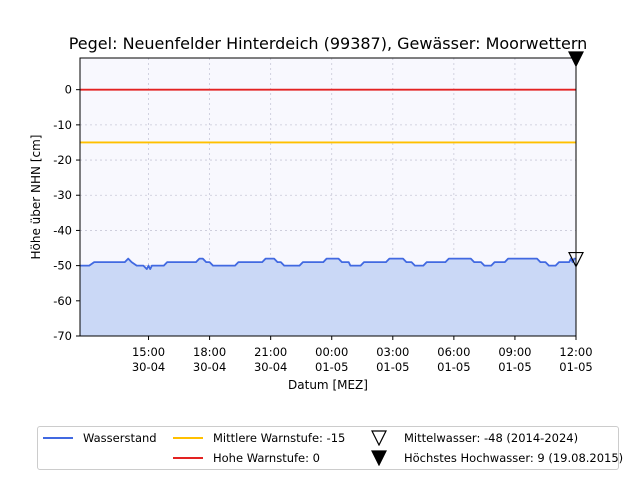 The height and width of the screenshot is (480, 640). Describe the element at coordinates (576, 159) in the screenshot. I see `reference-markers` at that location.